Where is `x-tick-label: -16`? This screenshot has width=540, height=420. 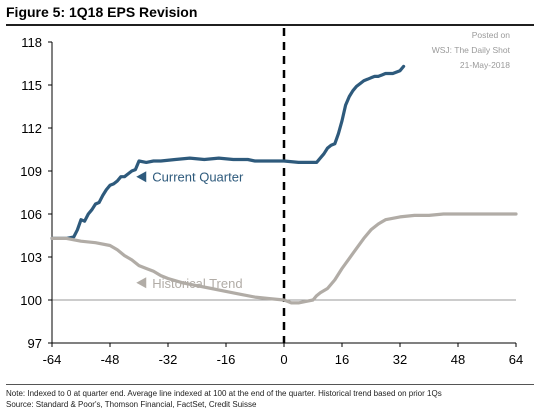
x-tick-label: -16 is located at coordinates (226, 359).